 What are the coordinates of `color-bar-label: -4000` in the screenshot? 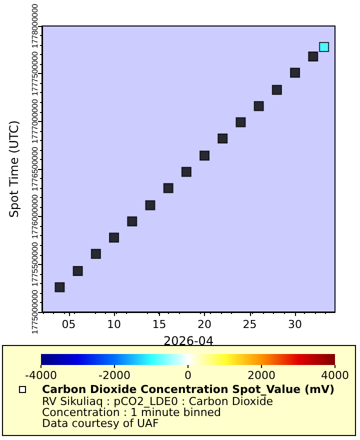 It's located at (41, 375).